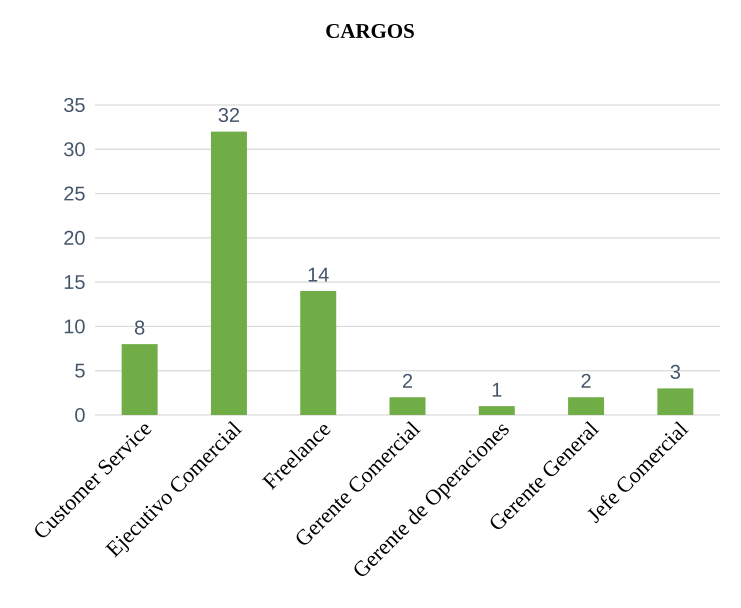  Describe the element at coordinates (74, 237) in the screenshot. I see `y-tick-label: 20` at that location.